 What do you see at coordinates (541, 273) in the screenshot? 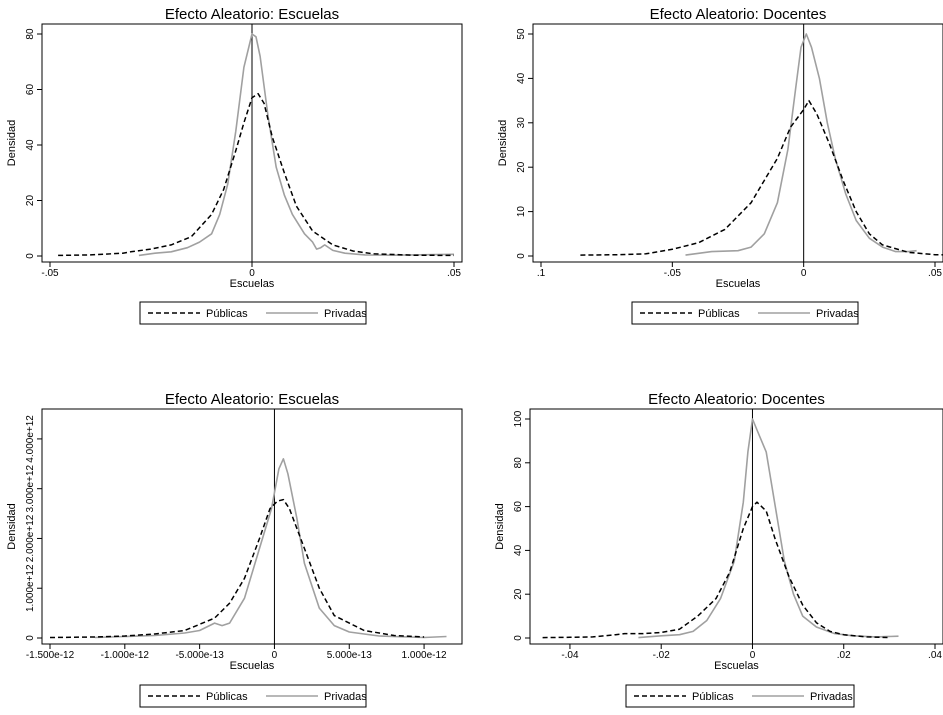
I see `x-tick-label: .1` at bounding box center [541, 273].